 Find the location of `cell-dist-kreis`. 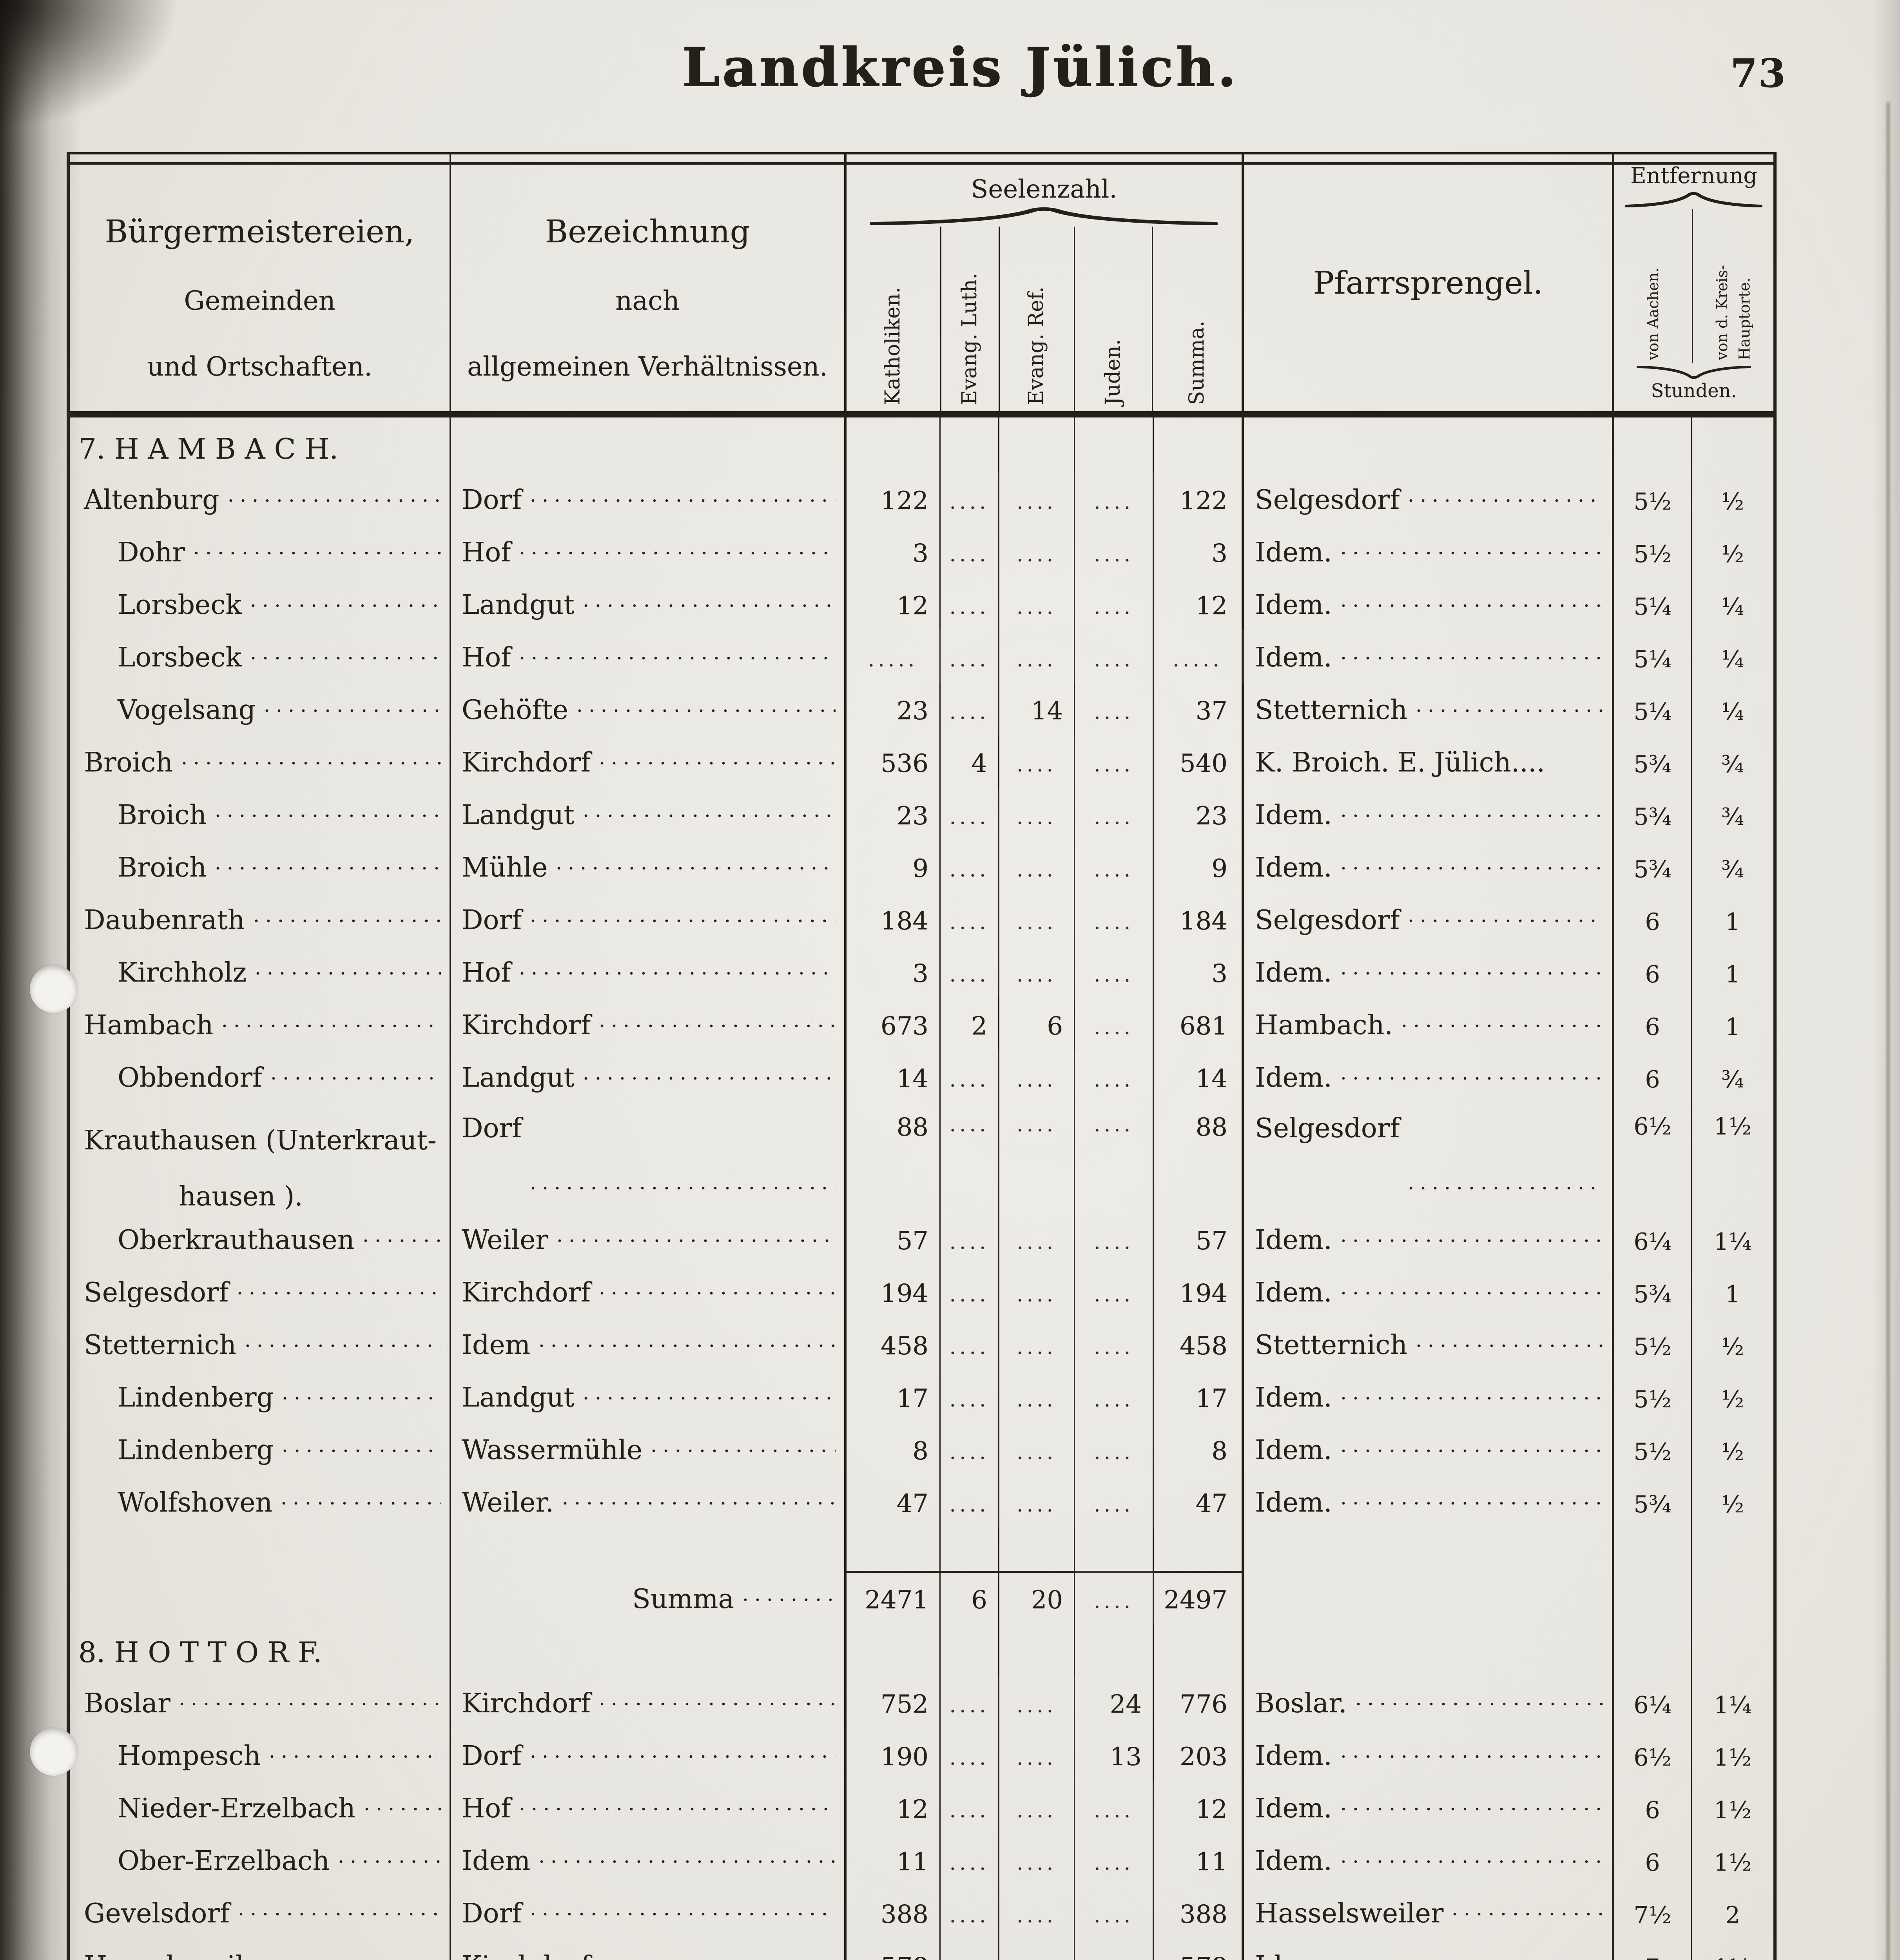

cell-dist-kreis is located at coordinates (1732, 1597).